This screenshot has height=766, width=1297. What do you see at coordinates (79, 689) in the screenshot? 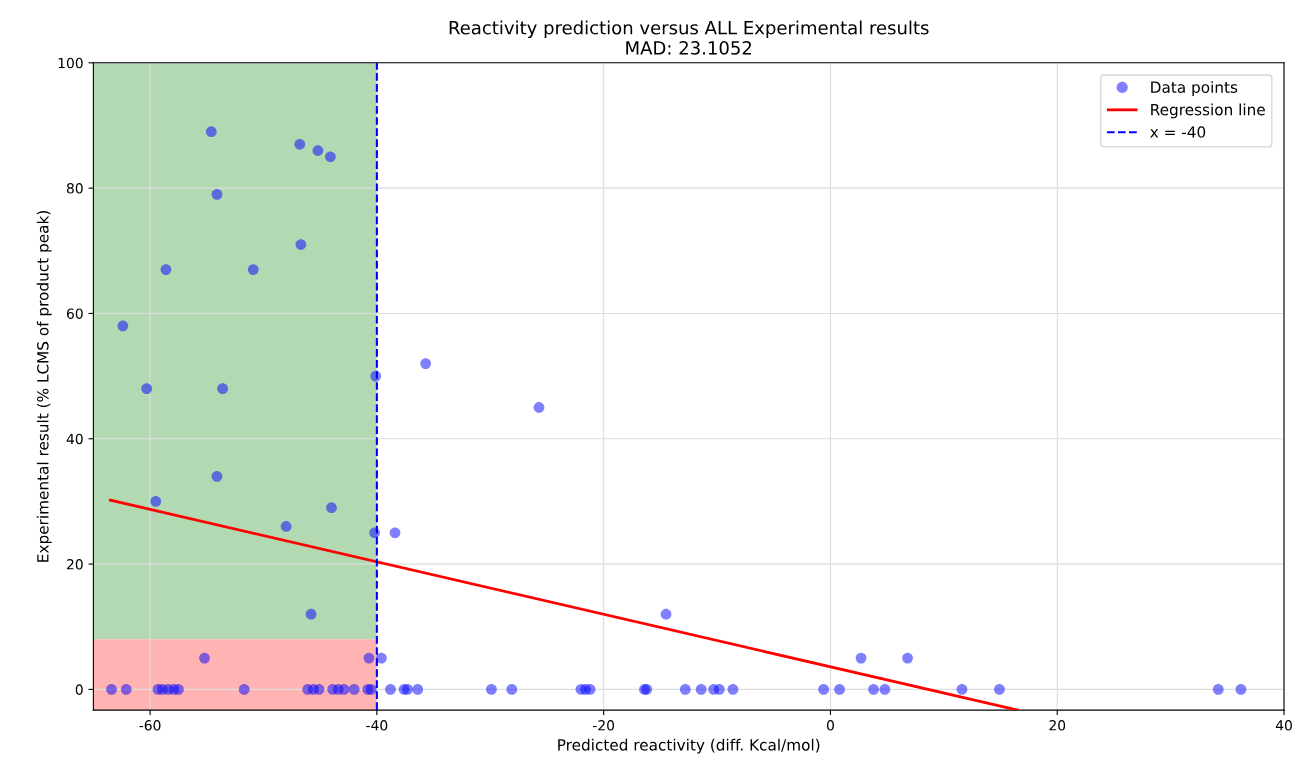
I see `y-tick-label: 0` at bounding box center [79, 689].